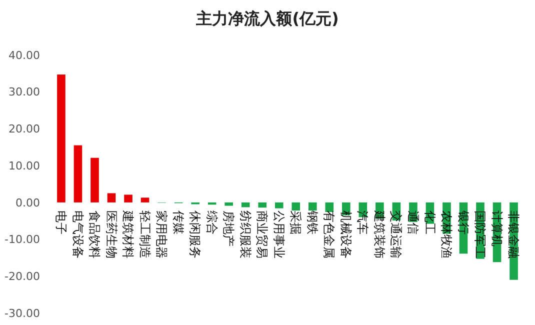 This screenshot has width=535, height=325. Describe the element at coordinates (312, 221) in the screenshot. I see `x-tick-label: 钢铁` at that location.